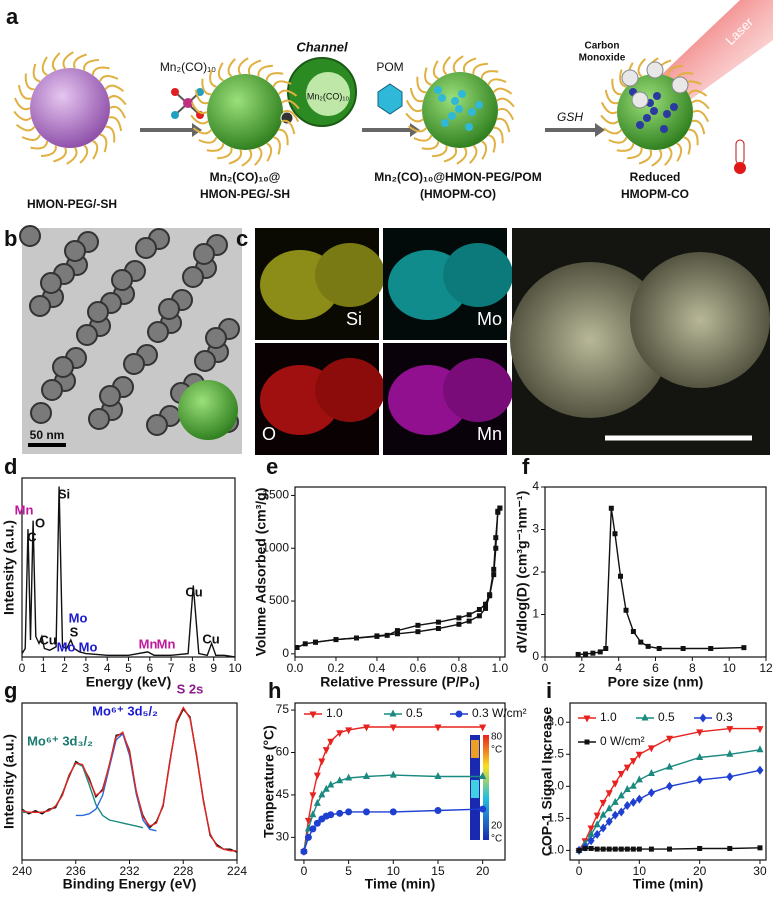 This screenshot has height=900, width=773. What do you see at coordinates (269, 781) in the screenshot?
I see `y-axis-label: Temperature (°C)` at bounding box center [269, 781].